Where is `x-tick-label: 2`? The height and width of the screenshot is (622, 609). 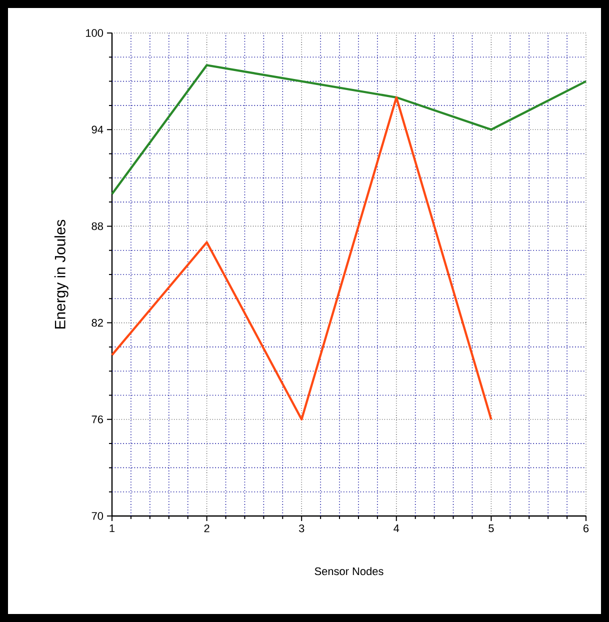
x-tick-label: 2 is located at coordinates (207, 528).